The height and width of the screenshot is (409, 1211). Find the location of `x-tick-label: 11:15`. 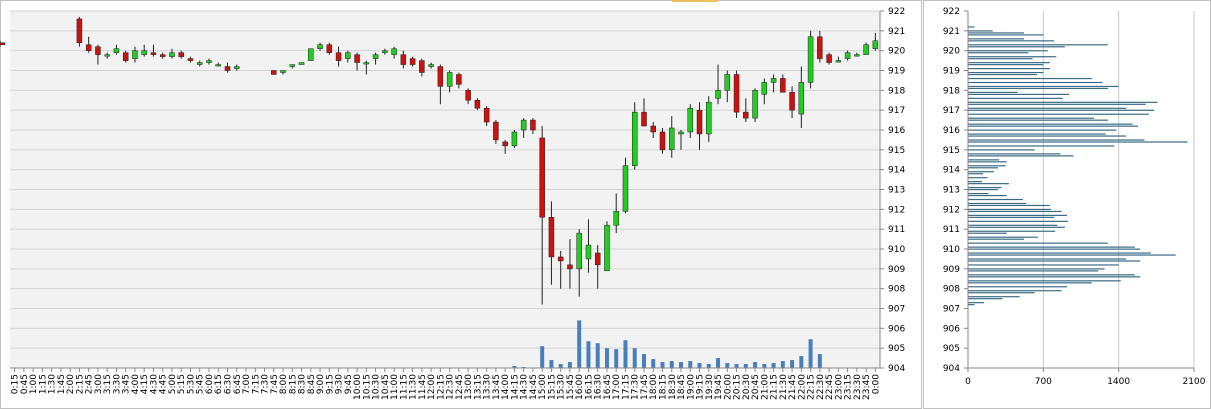

x-tick-label: 11:15 is located at coordinates (404, 387).